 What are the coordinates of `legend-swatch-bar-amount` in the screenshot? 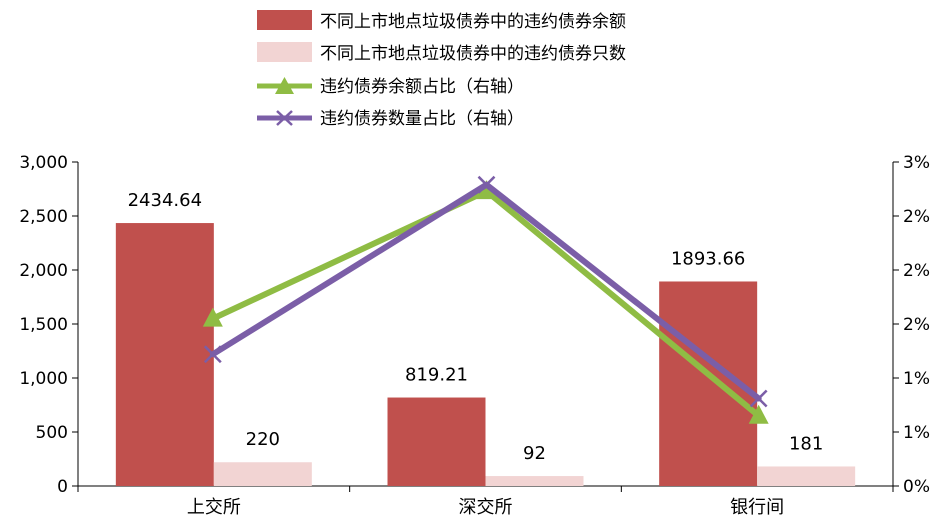 It's located at (284, 20).